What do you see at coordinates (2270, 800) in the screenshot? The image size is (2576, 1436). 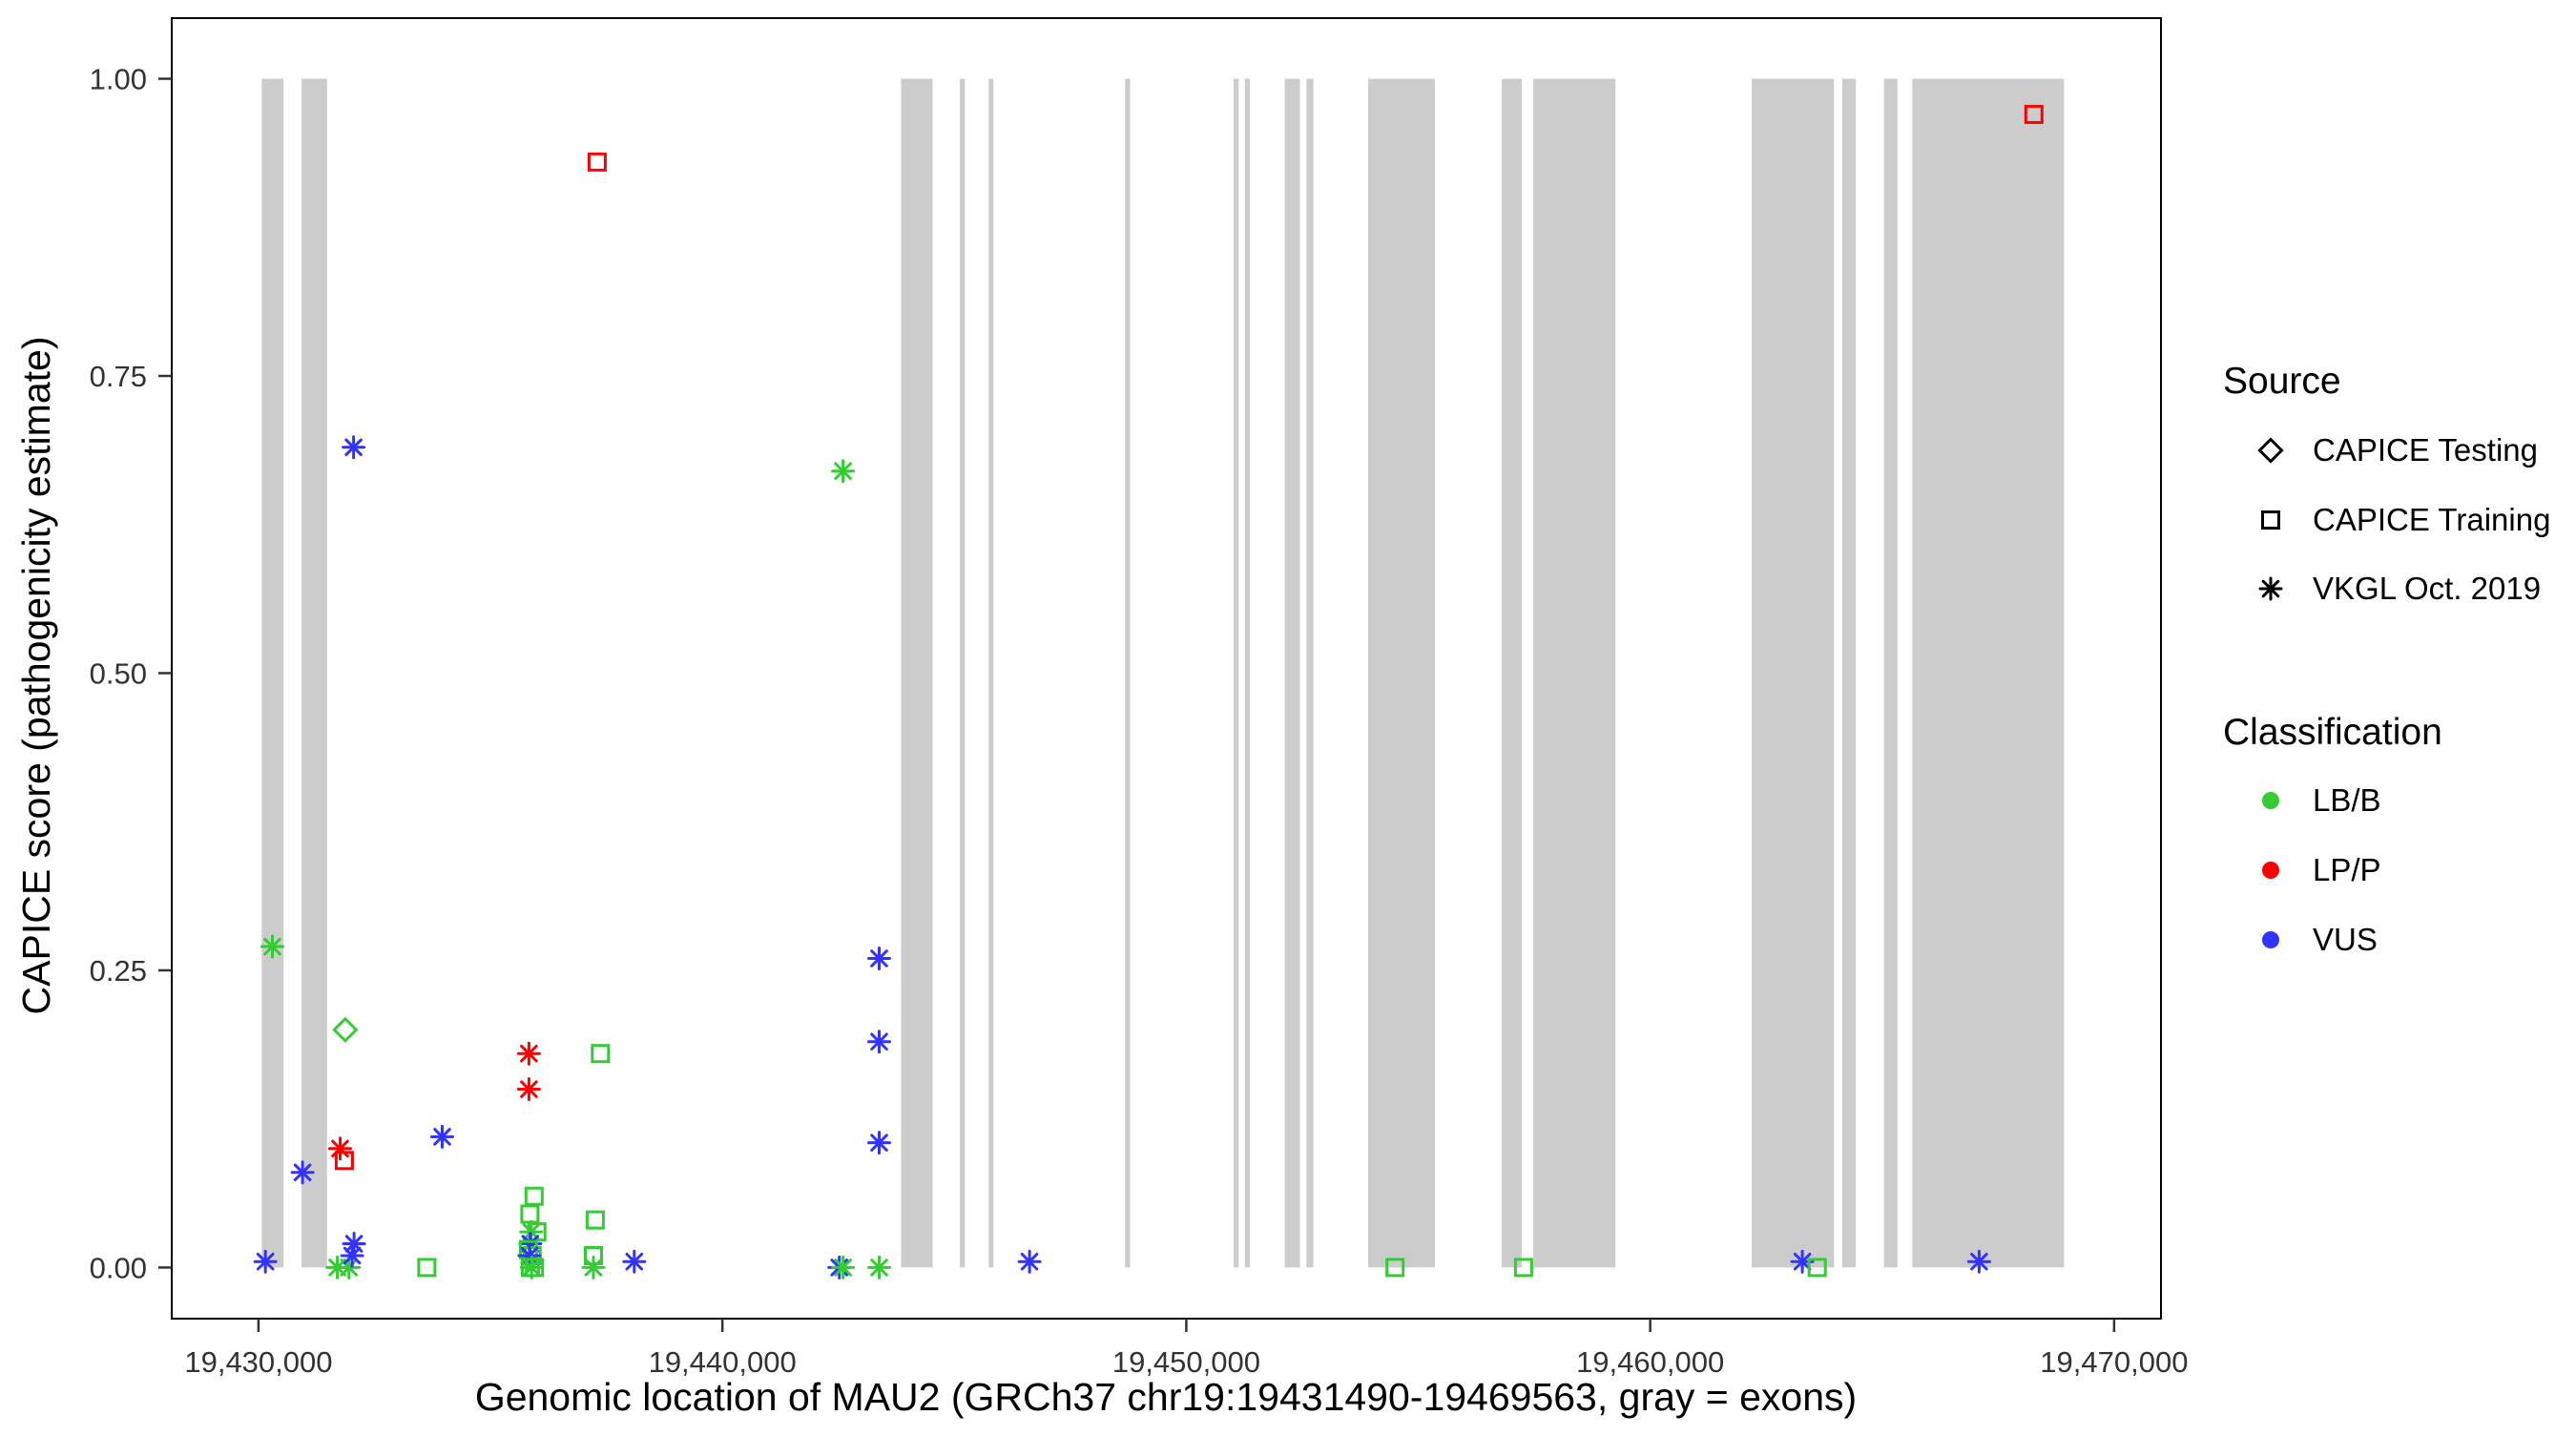 I see `lbb-dot-icon` at bounding box center [2270, 800].